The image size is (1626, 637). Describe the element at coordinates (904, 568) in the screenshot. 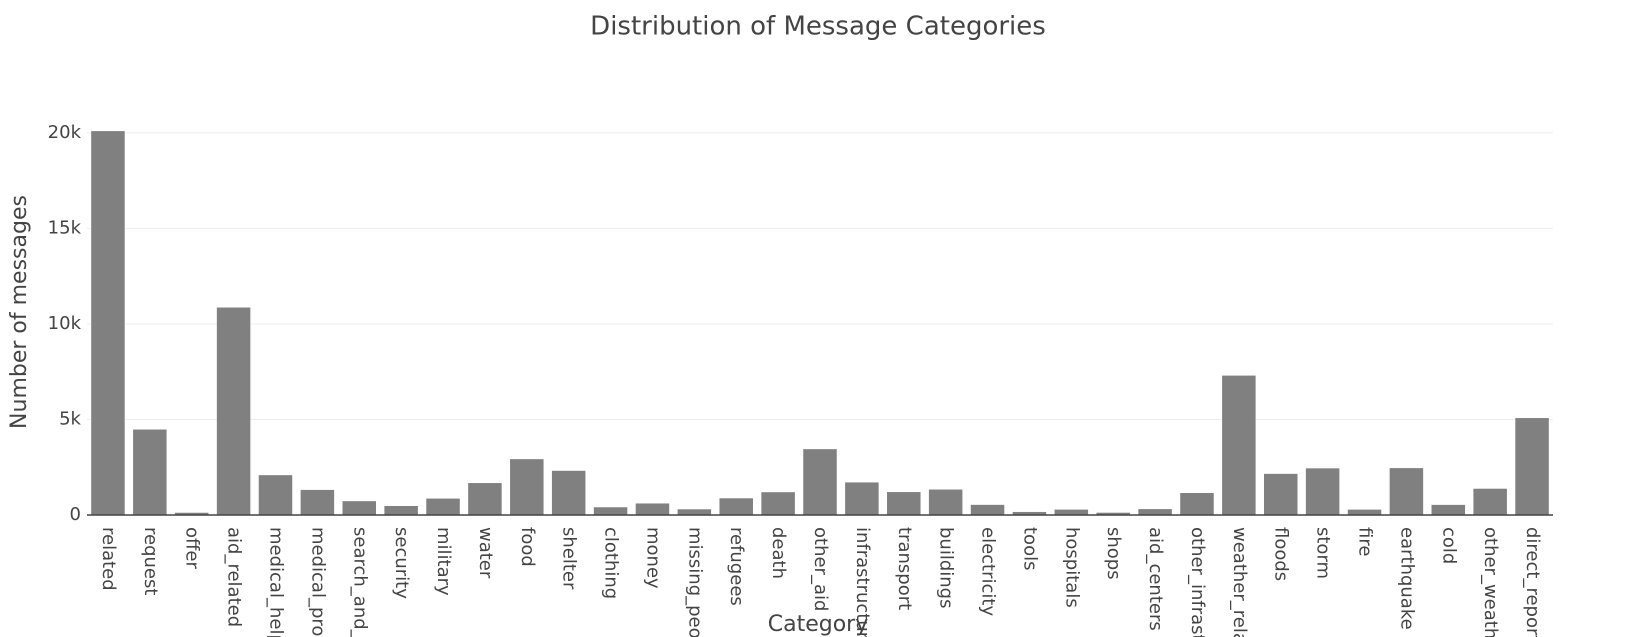

I see `x-tick-label: transport` at that location.